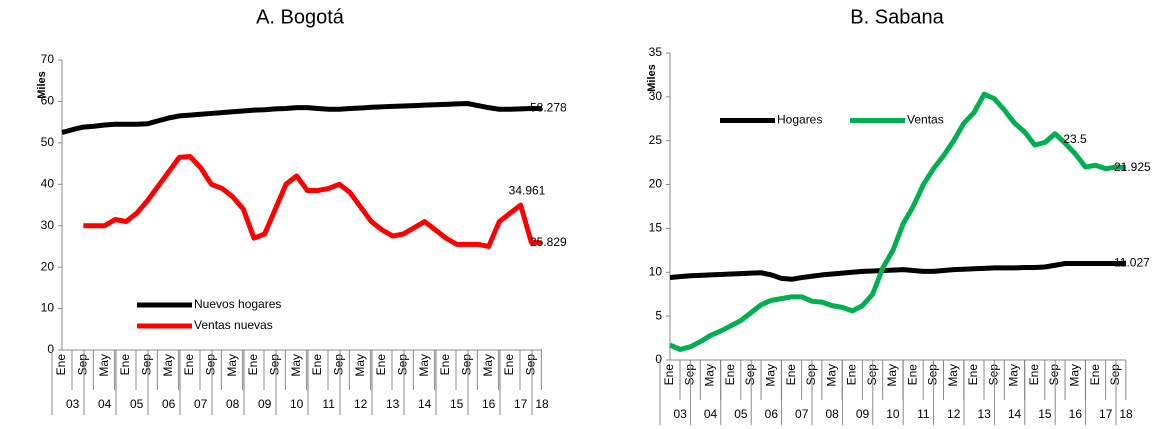 This screenshot has height=429, width=1163. I want to click on value-label: 21.925, so click(1132, 167).